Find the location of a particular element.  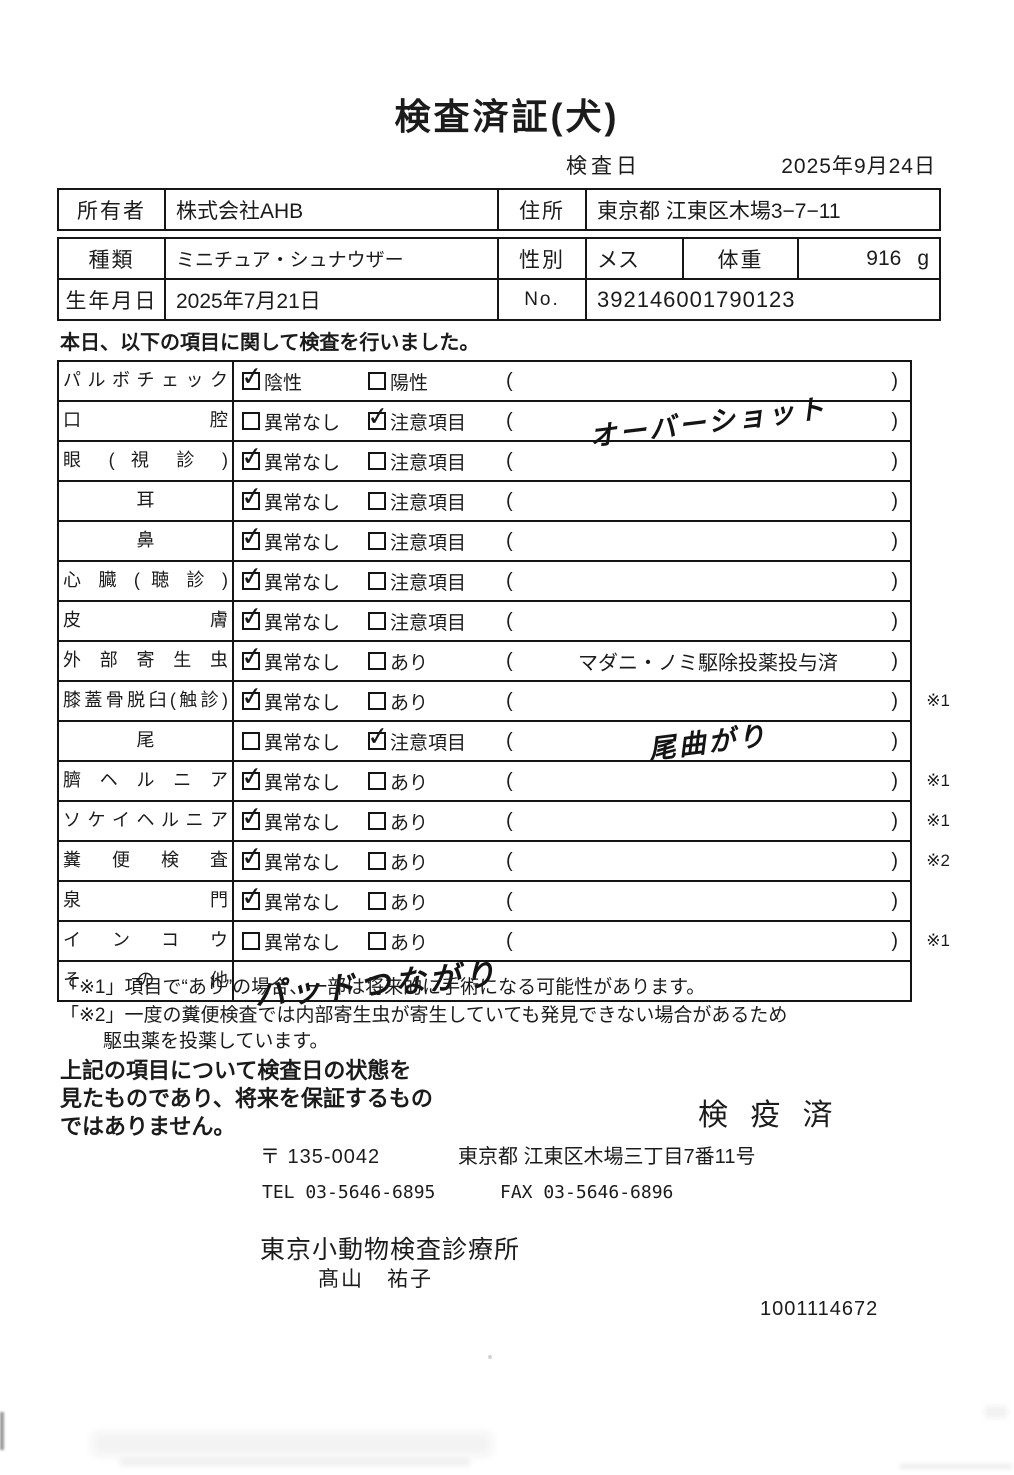

intro-text: 本日、以下の項目に関して検査を行いました。 is located at coordinates (270, 343).